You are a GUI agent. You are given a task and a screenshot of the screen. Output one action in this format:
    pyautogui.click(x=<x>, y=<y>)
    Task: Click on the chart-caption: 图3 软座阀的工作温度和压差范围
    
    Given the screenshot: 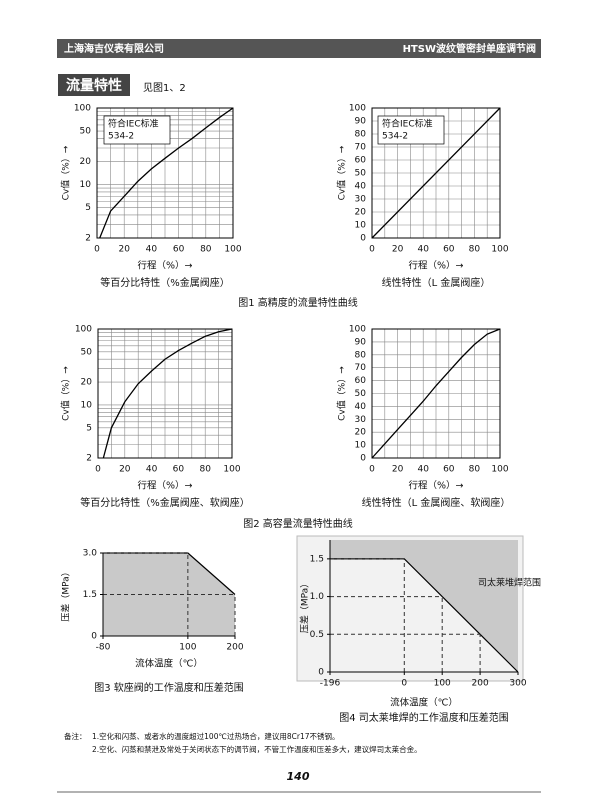 What is the action you would take?
    pyautogui.click(x=169, y=687)
    